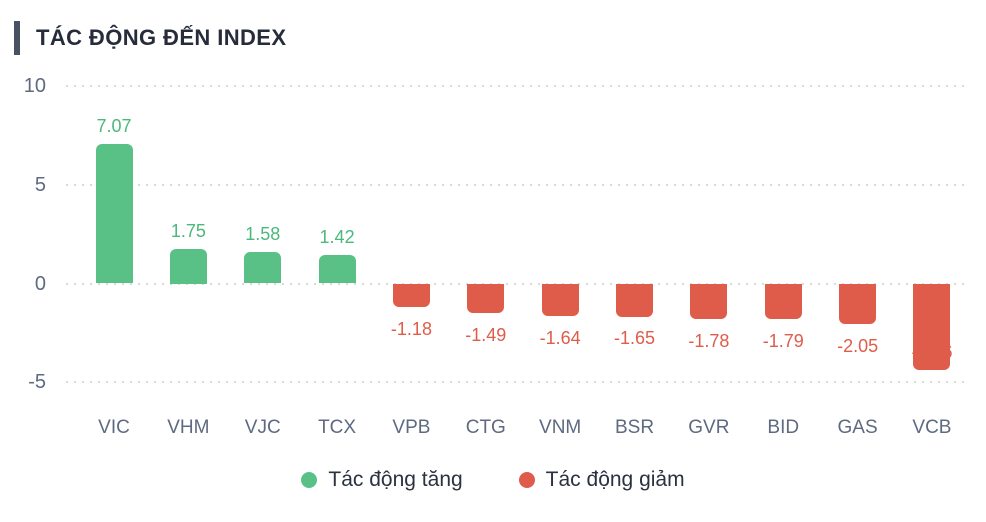 Image resolution: width=986 pixels, height=522 pixels. I want to click on bar-gvr, so click(709, 302).